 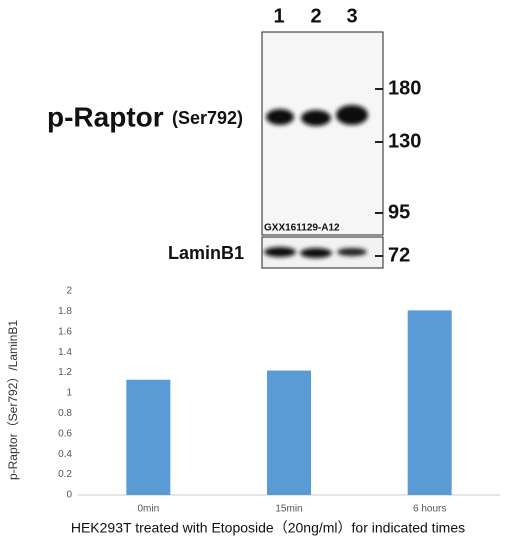 I want to click on bands, so click(x=317, y=115).